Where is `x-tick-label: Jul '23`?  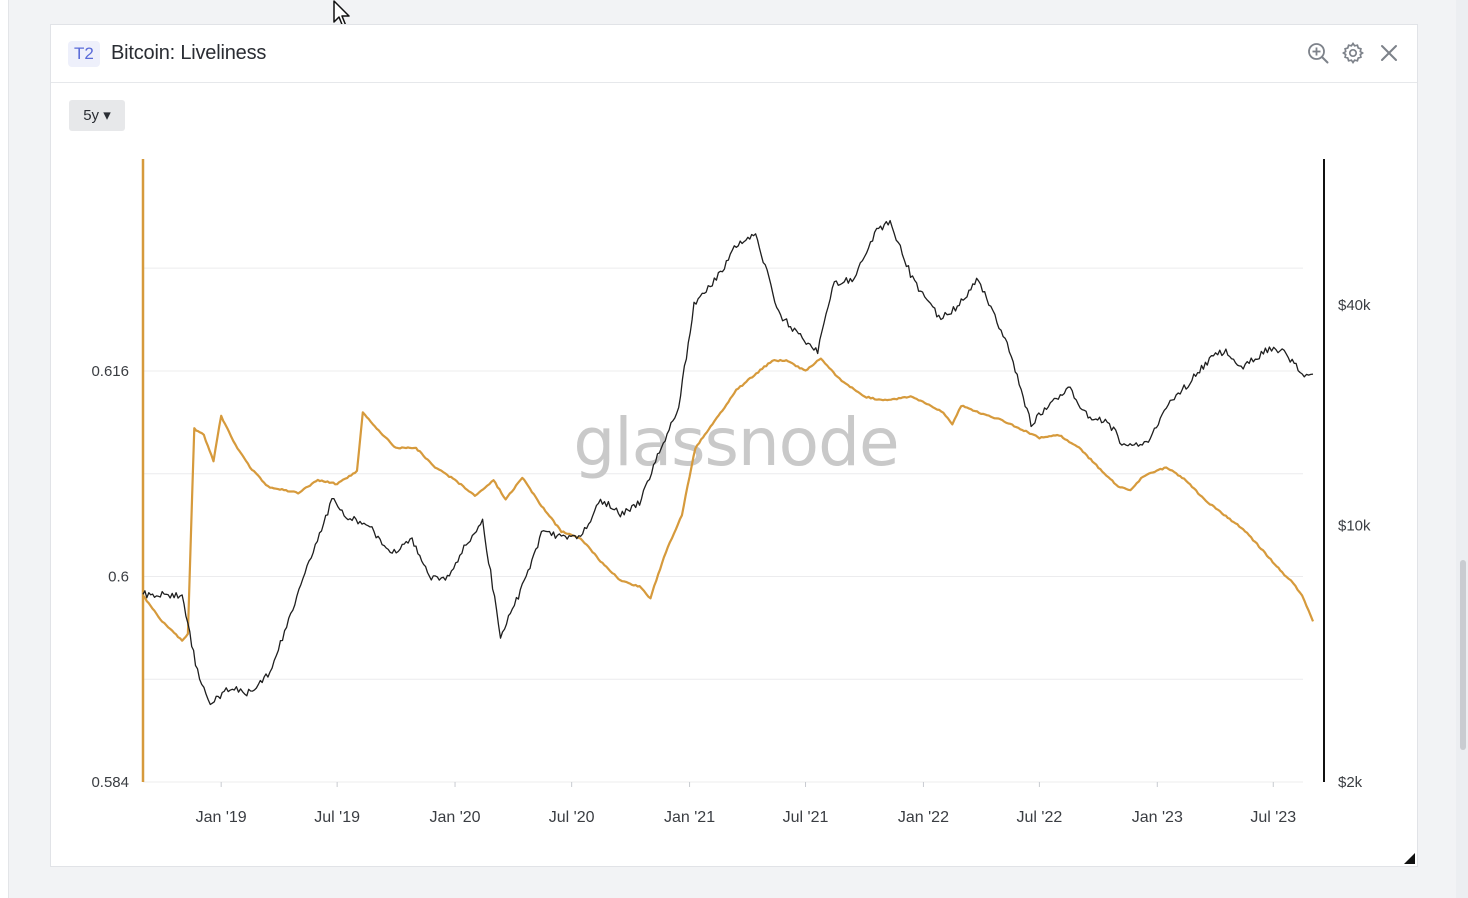
x-tick-label: Jul '23 is located at coordinates (1273, 817).